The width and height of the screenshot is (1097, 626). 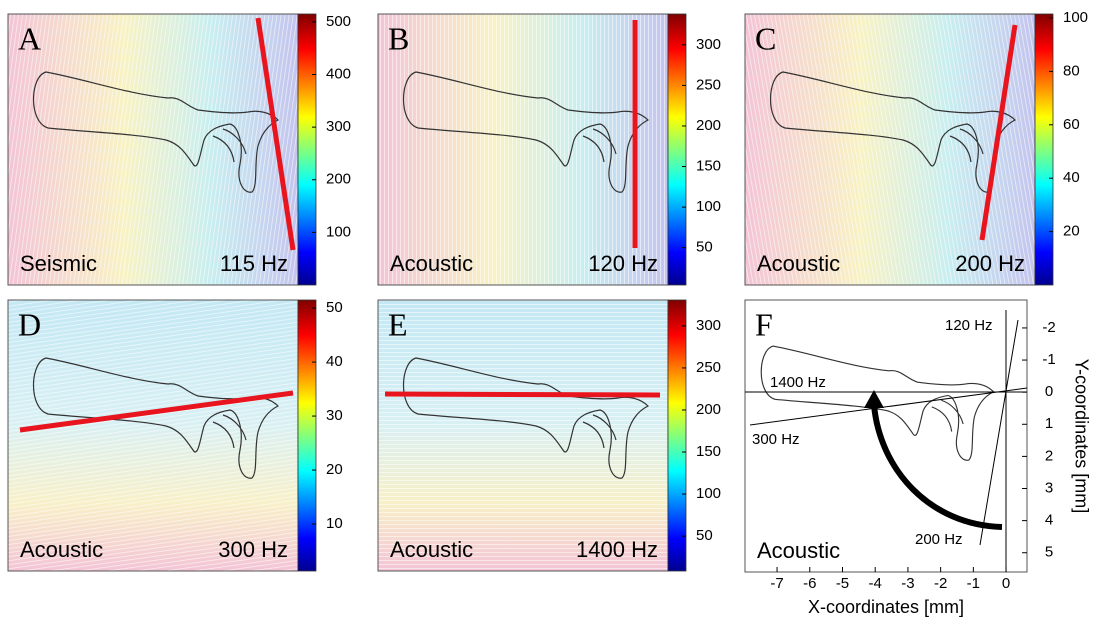 What do you see at coordinates (617, 549) in the screenshot?
I see `panel-frequency: 1400 Hz` at bounding box center [617, 549].